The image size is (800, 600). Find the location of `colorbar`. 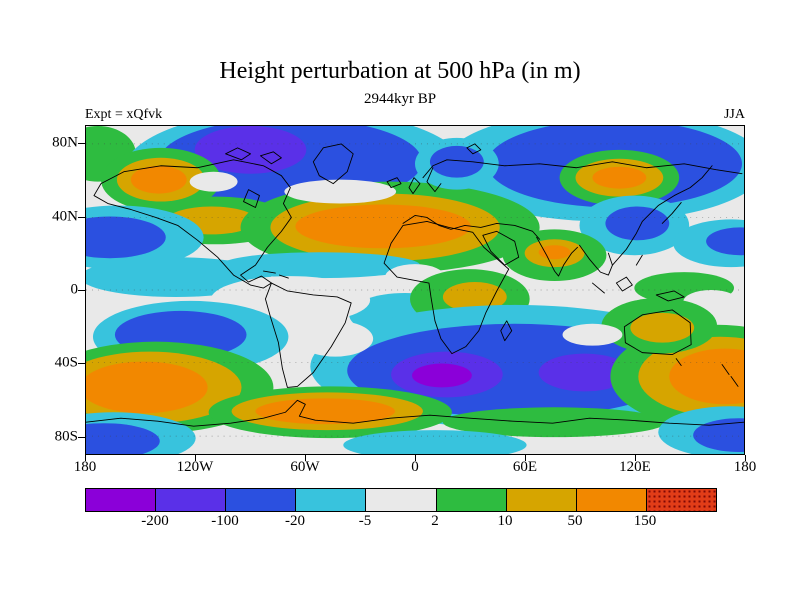

colorbar is located at coordinates (401, 500).